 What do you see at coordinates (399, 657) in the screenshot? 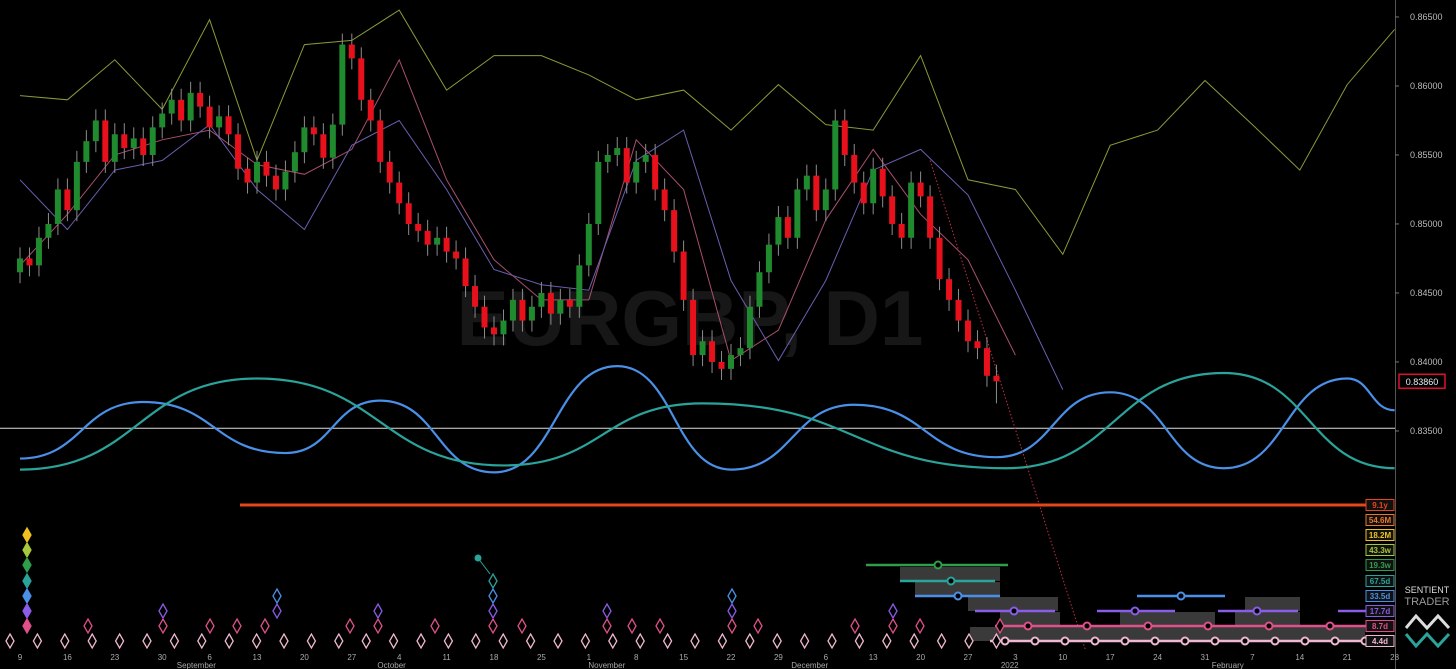
I see `x-tick-label: 4` at bounding box center [399, 657].